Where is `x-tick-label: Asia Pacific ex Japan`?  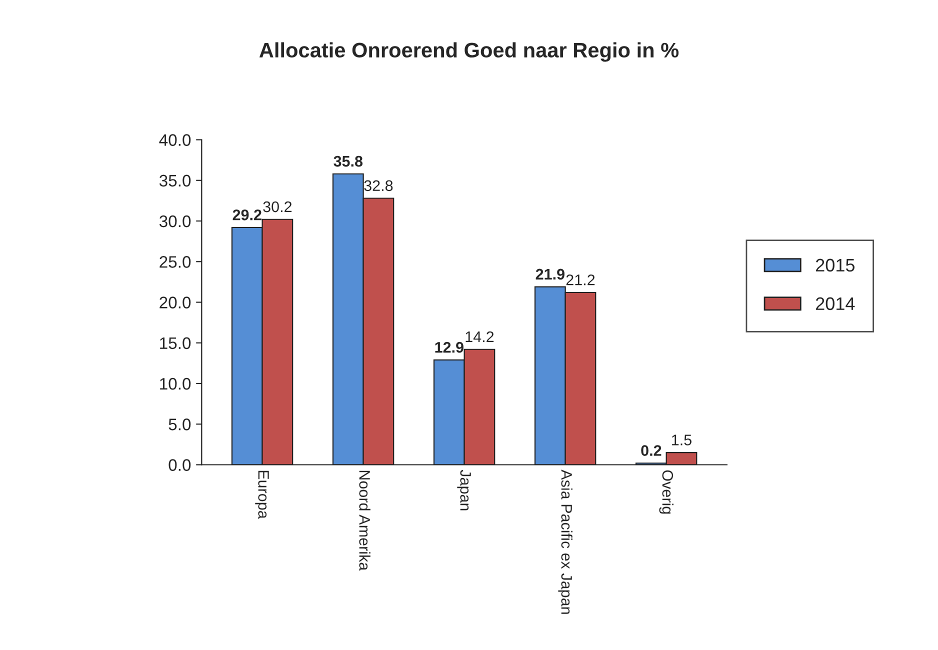
x-tick-label: Asia Pacific ex Japan is located at coordinates (565, 542).